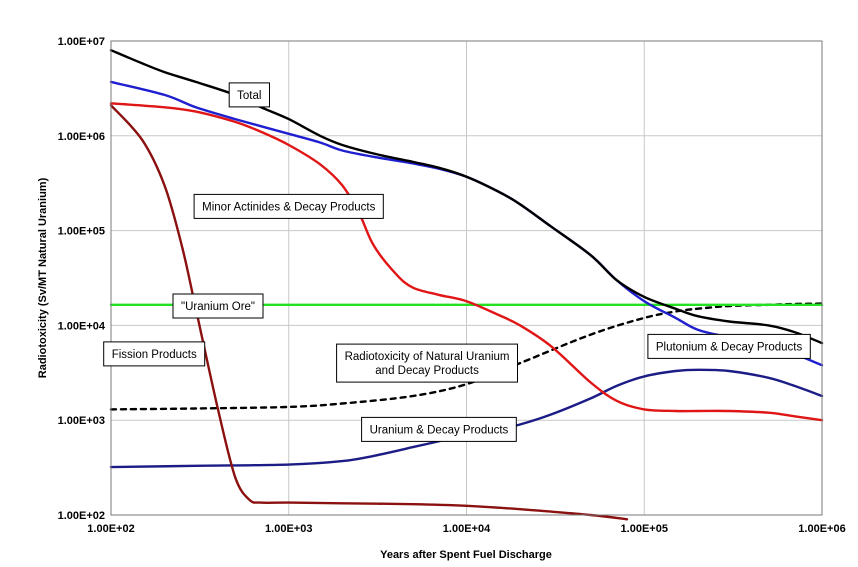 Image resolution: width=858 pixels, height=567 pixels. Describe the element at coordinates (644, 529) in the screenshot. I see `x-tick-label: 1.00E+05` at that location.